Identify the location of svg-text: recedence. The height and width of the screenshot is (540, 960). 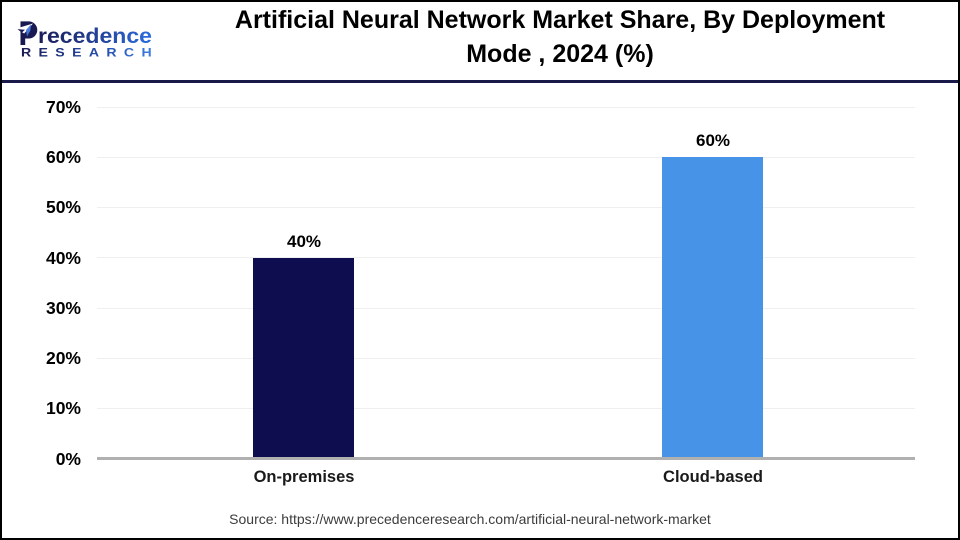
(95, 36).